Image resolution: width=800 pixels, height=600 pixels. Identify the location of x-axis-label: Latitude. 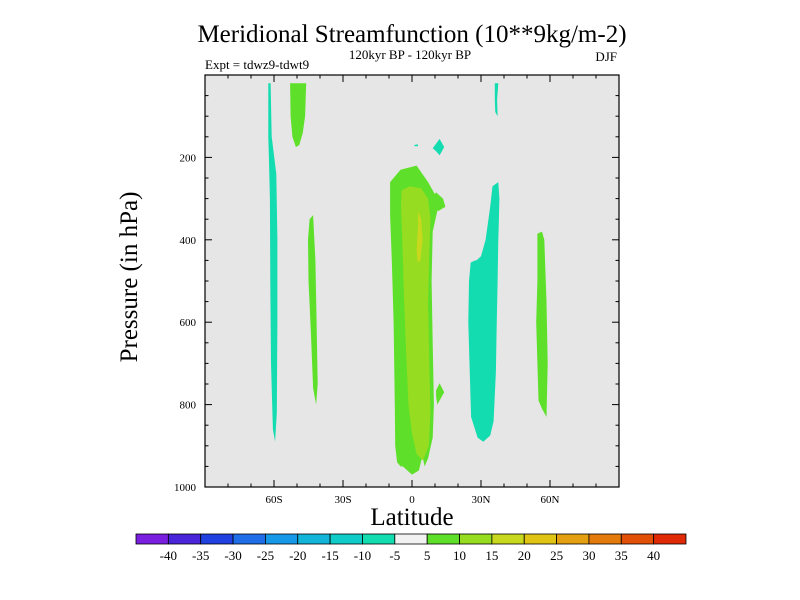
(411, 517).